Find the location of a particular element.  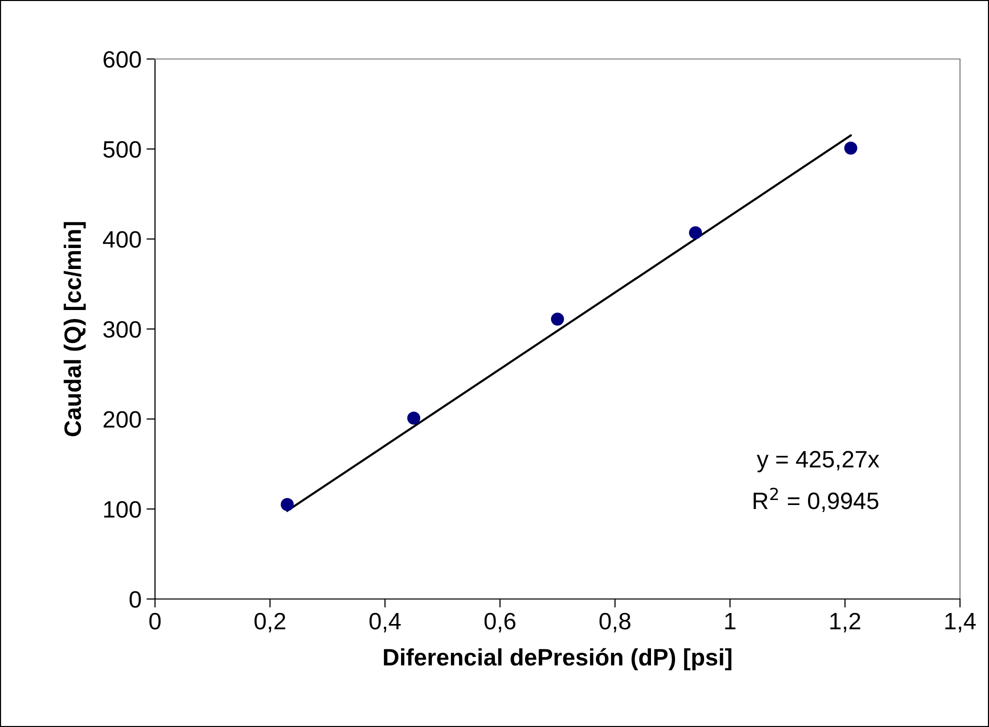

y-tick-label: 400 is located at coordinates (121, 239).